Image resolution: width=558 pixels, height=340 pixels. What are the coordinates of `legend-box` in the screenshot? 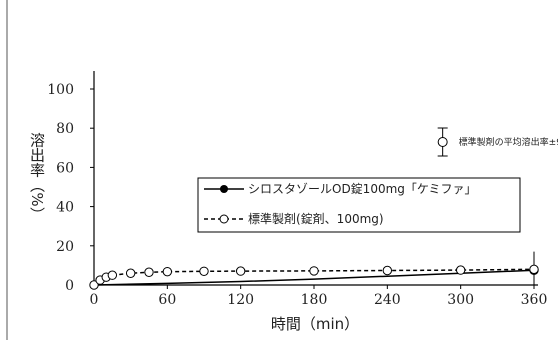 It's located at (359, 205).